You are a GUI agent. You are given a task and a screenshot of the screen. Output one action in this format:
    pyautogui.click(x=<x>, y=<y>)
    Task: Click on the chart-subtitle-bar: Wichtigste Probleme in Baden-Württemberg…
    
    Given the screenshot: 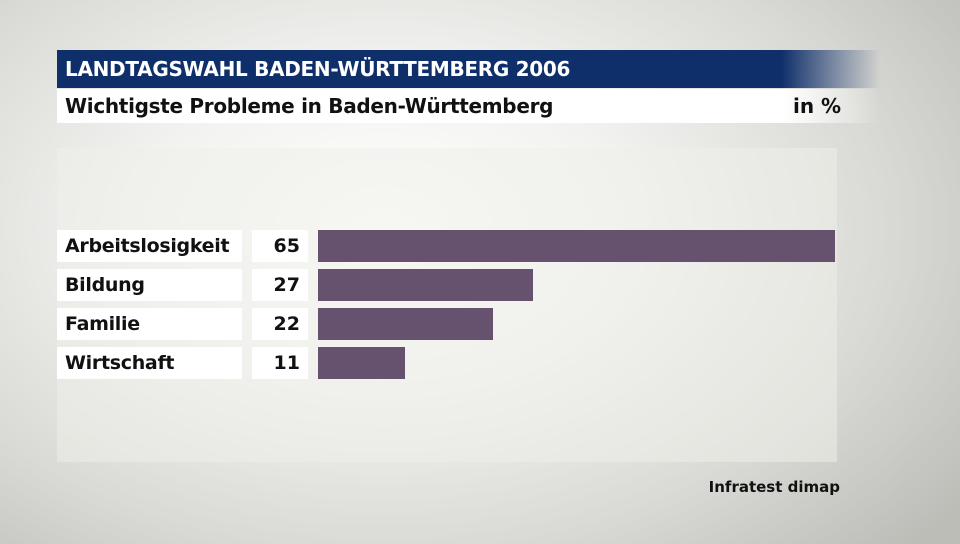 What is the action you would take?
    pyautogui.click(x=468, y=106)
    